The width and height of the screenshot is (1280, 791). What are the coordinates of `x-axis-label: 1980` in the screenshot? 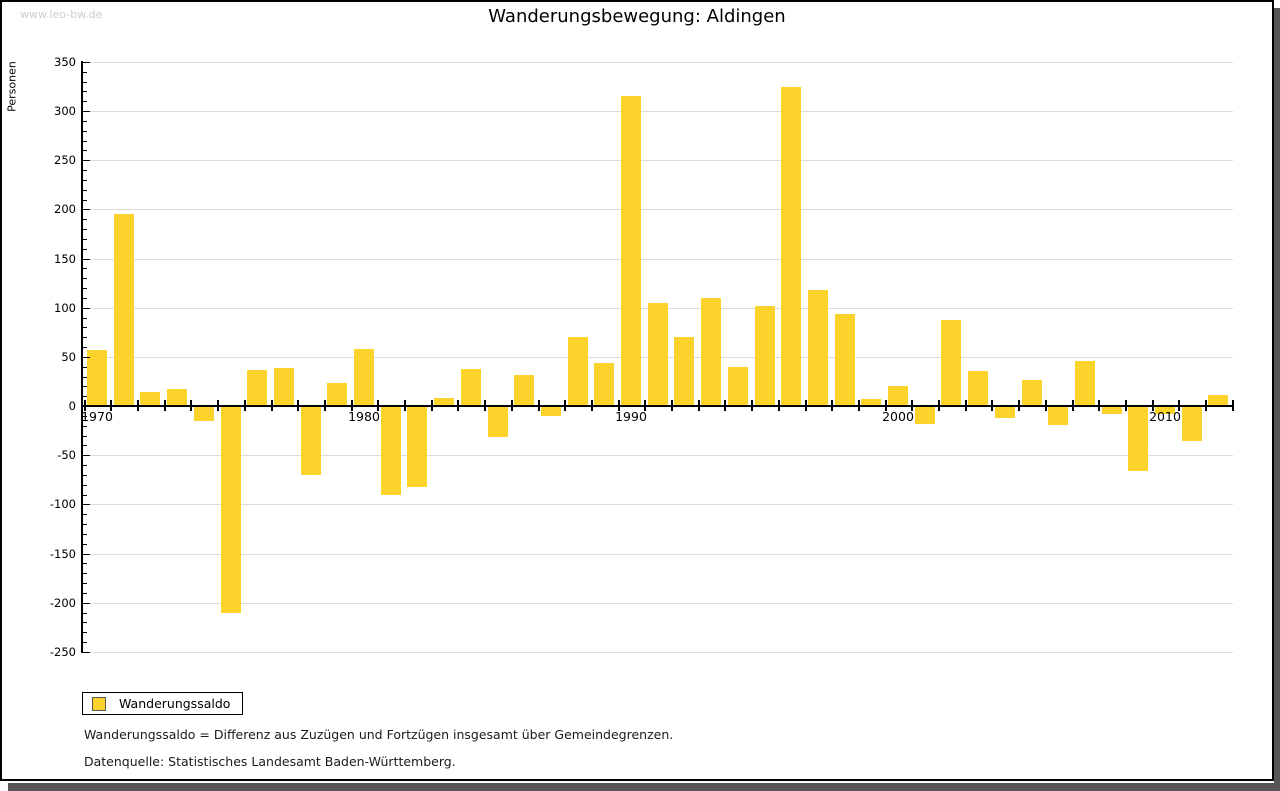 It's located at (364, 416).